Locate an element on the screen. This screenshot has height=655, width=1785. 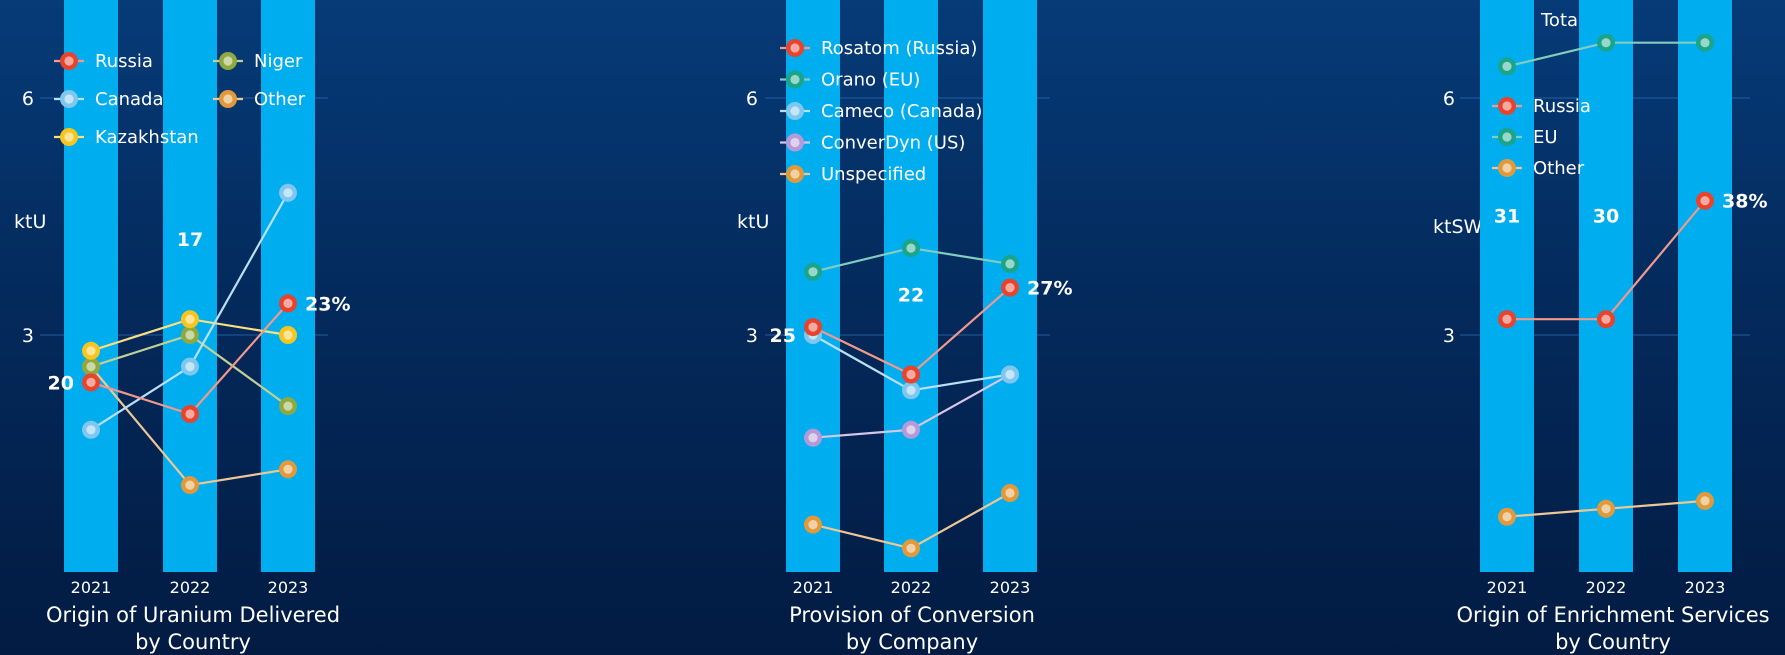
legend-item: Niger is located at coordinates (258, 61).